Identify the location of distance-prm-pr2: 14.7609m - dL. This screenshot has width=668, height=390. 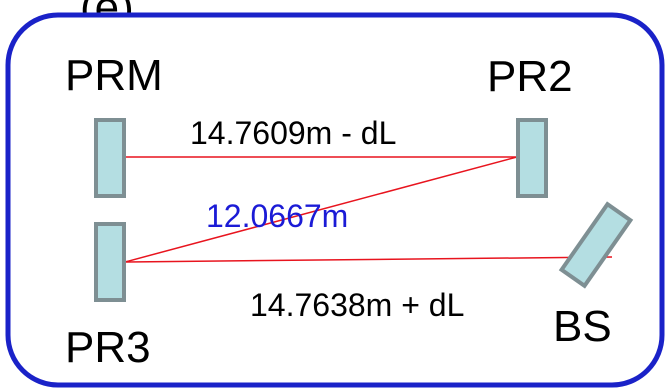
(293, 133).